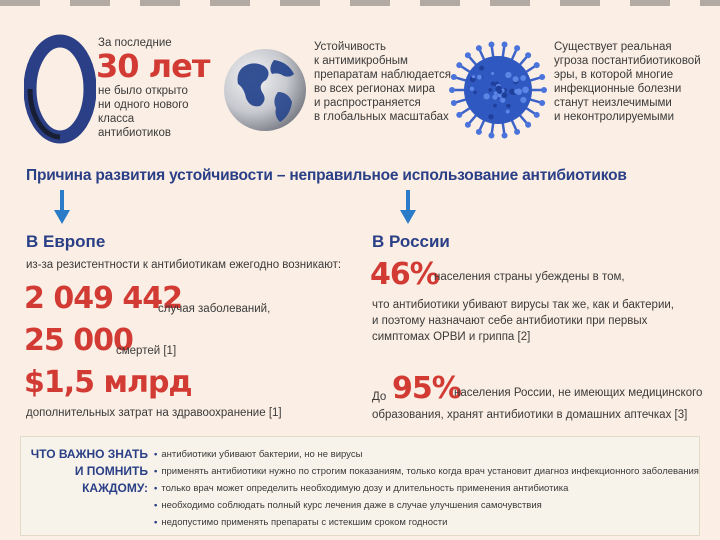 The image size is (720, 540). I want to click on block2-text-line: к антимикробным, so click(382, 61).